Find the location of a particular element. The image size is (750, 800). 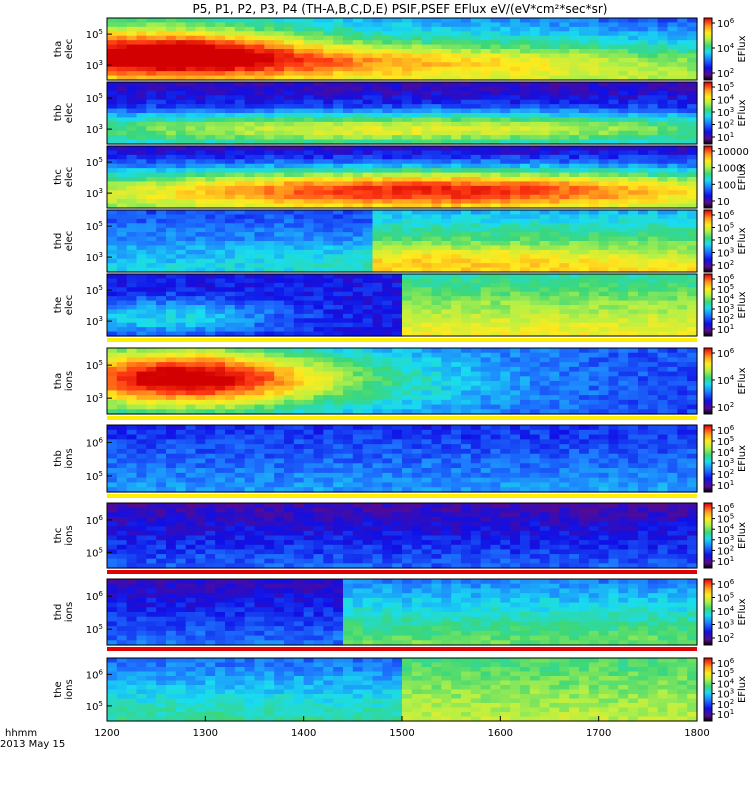

ytick-label: 105 is located at coordinates (94, 226).